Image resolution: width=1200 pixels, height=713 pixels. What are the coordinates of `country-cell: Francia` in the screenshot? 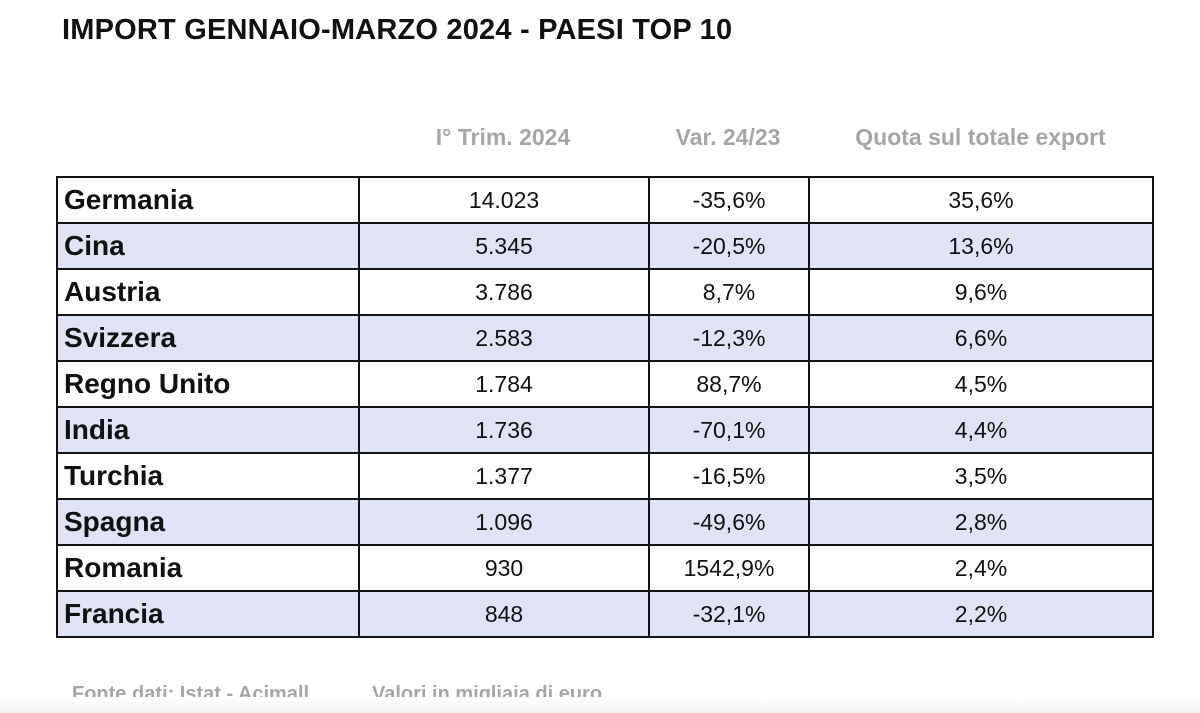 It's located at (208, 614).